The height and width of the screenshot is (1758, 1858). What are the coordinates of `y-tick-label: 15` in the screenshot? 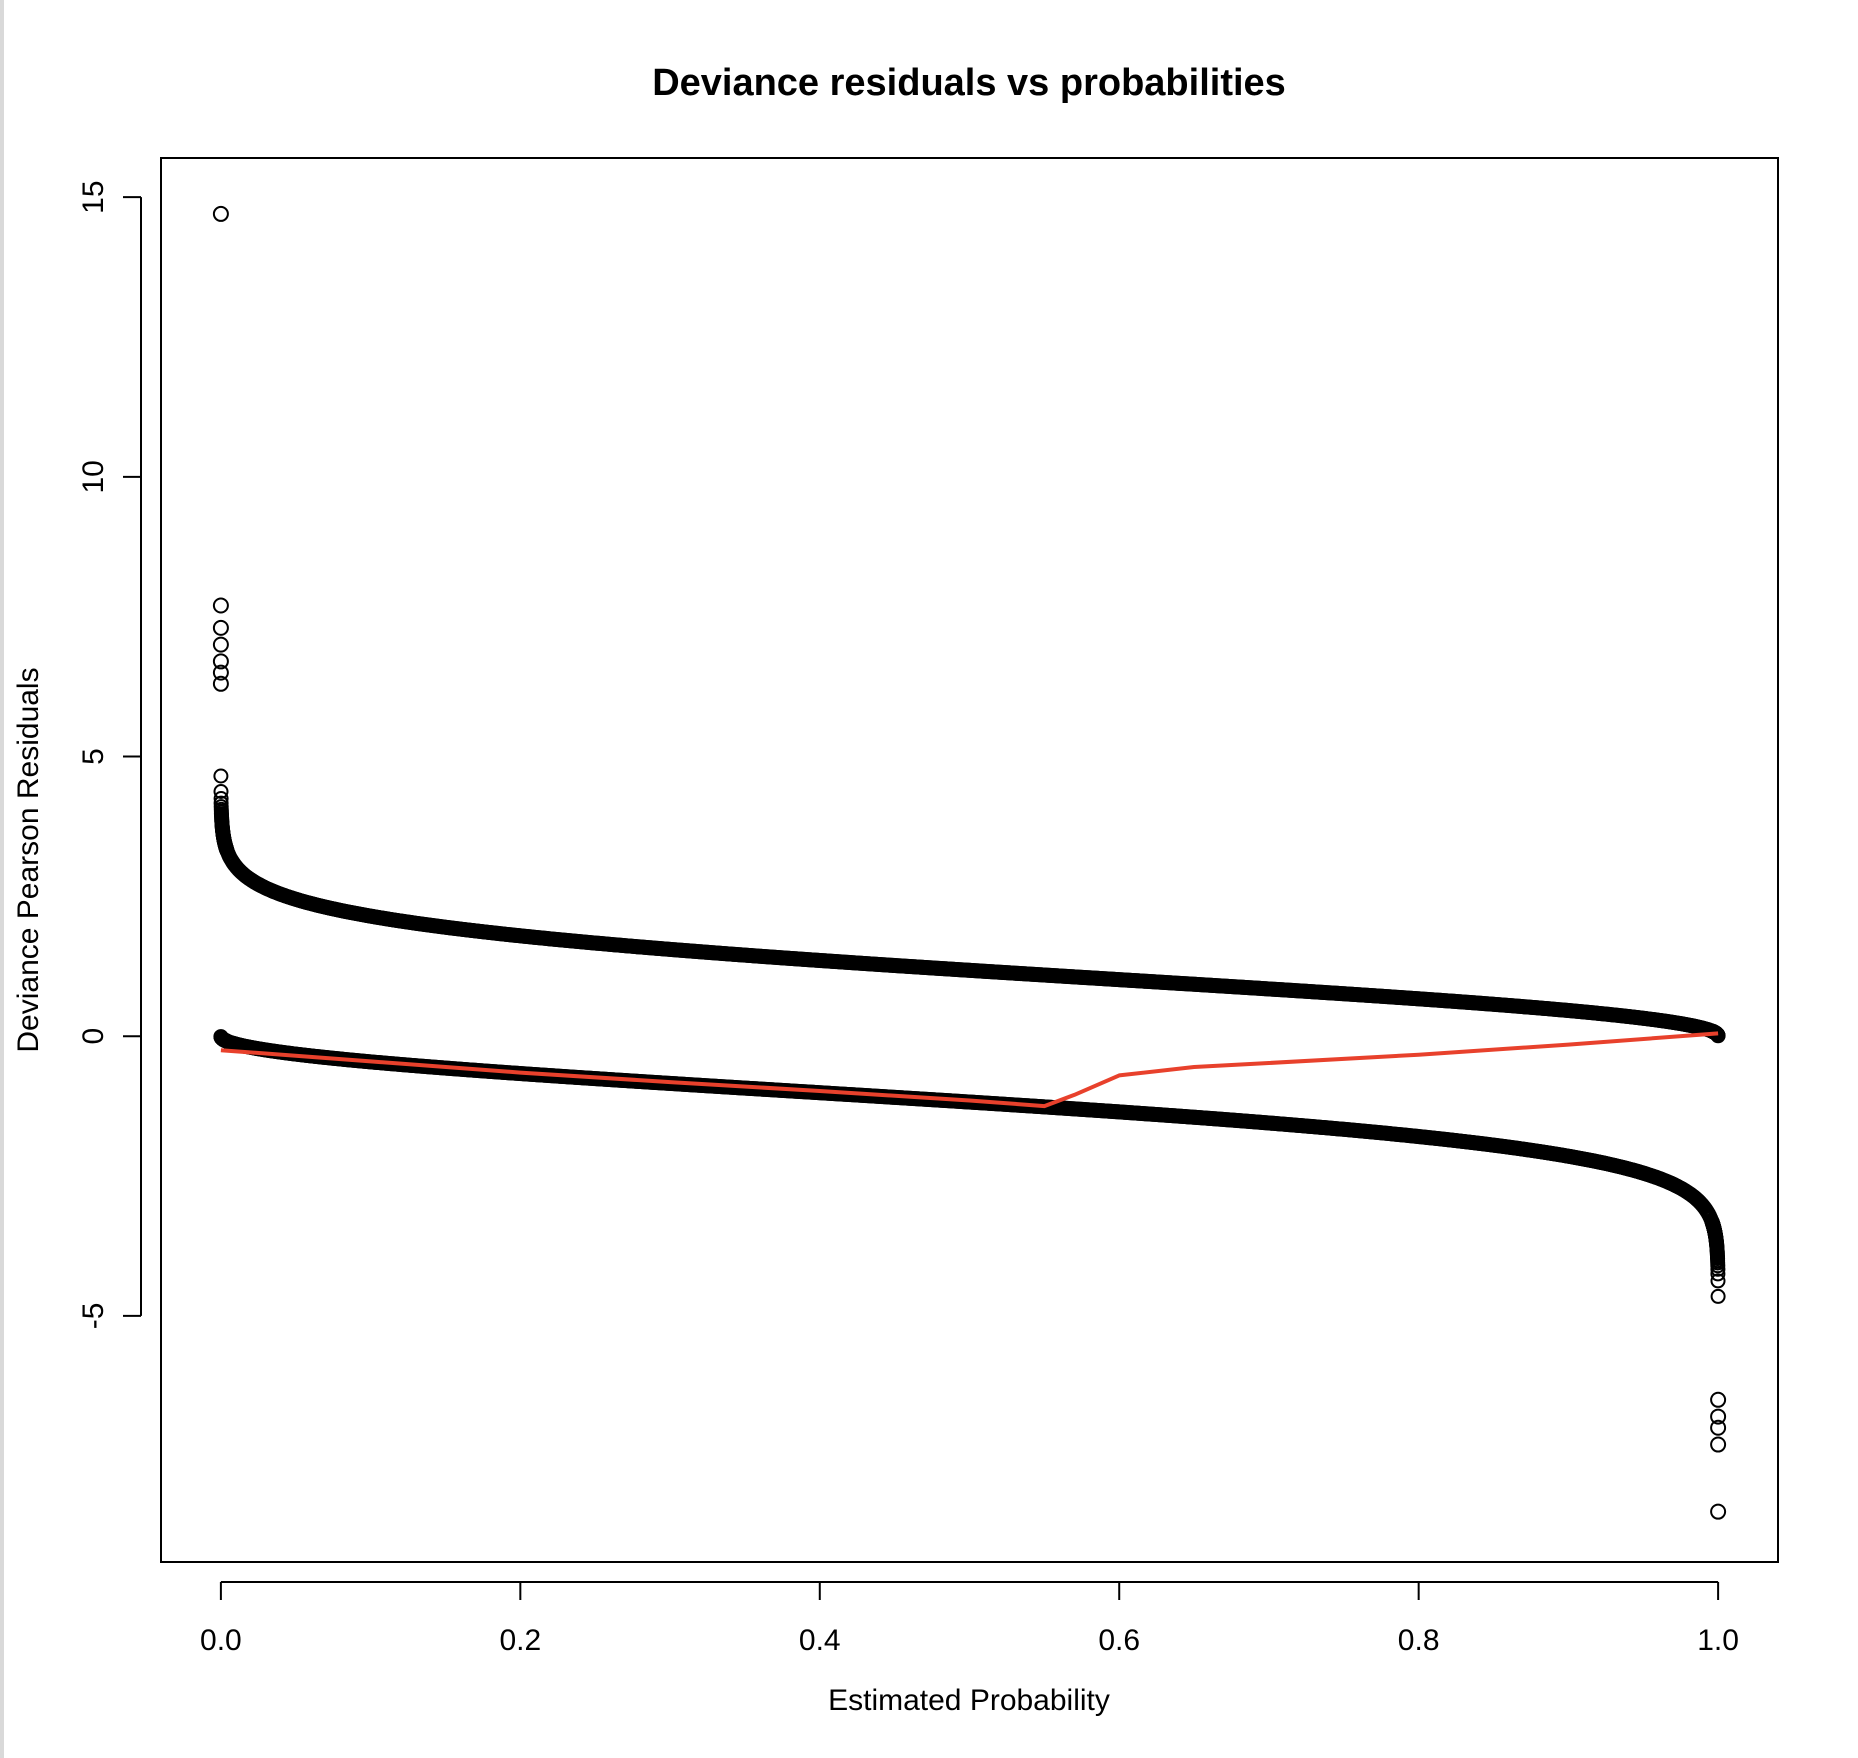 It's located at (93, 196).